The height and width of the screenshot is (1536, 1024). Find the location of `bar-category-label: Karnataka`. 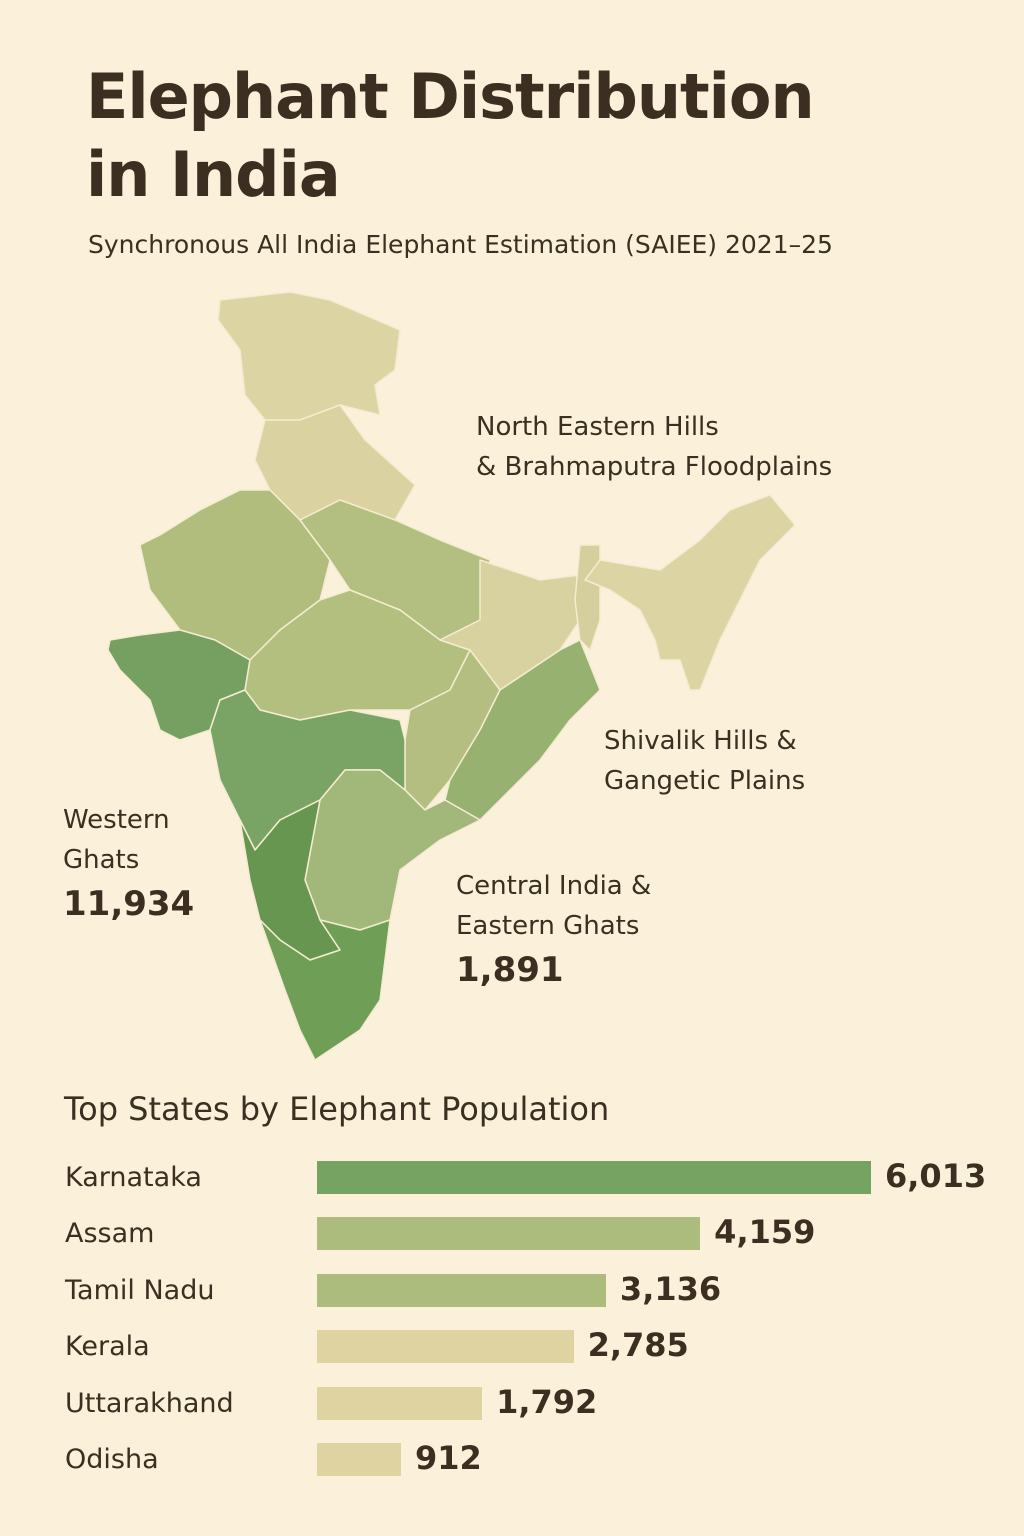

bar-category-label: Karnataka is located at coordinates (133, 1177).